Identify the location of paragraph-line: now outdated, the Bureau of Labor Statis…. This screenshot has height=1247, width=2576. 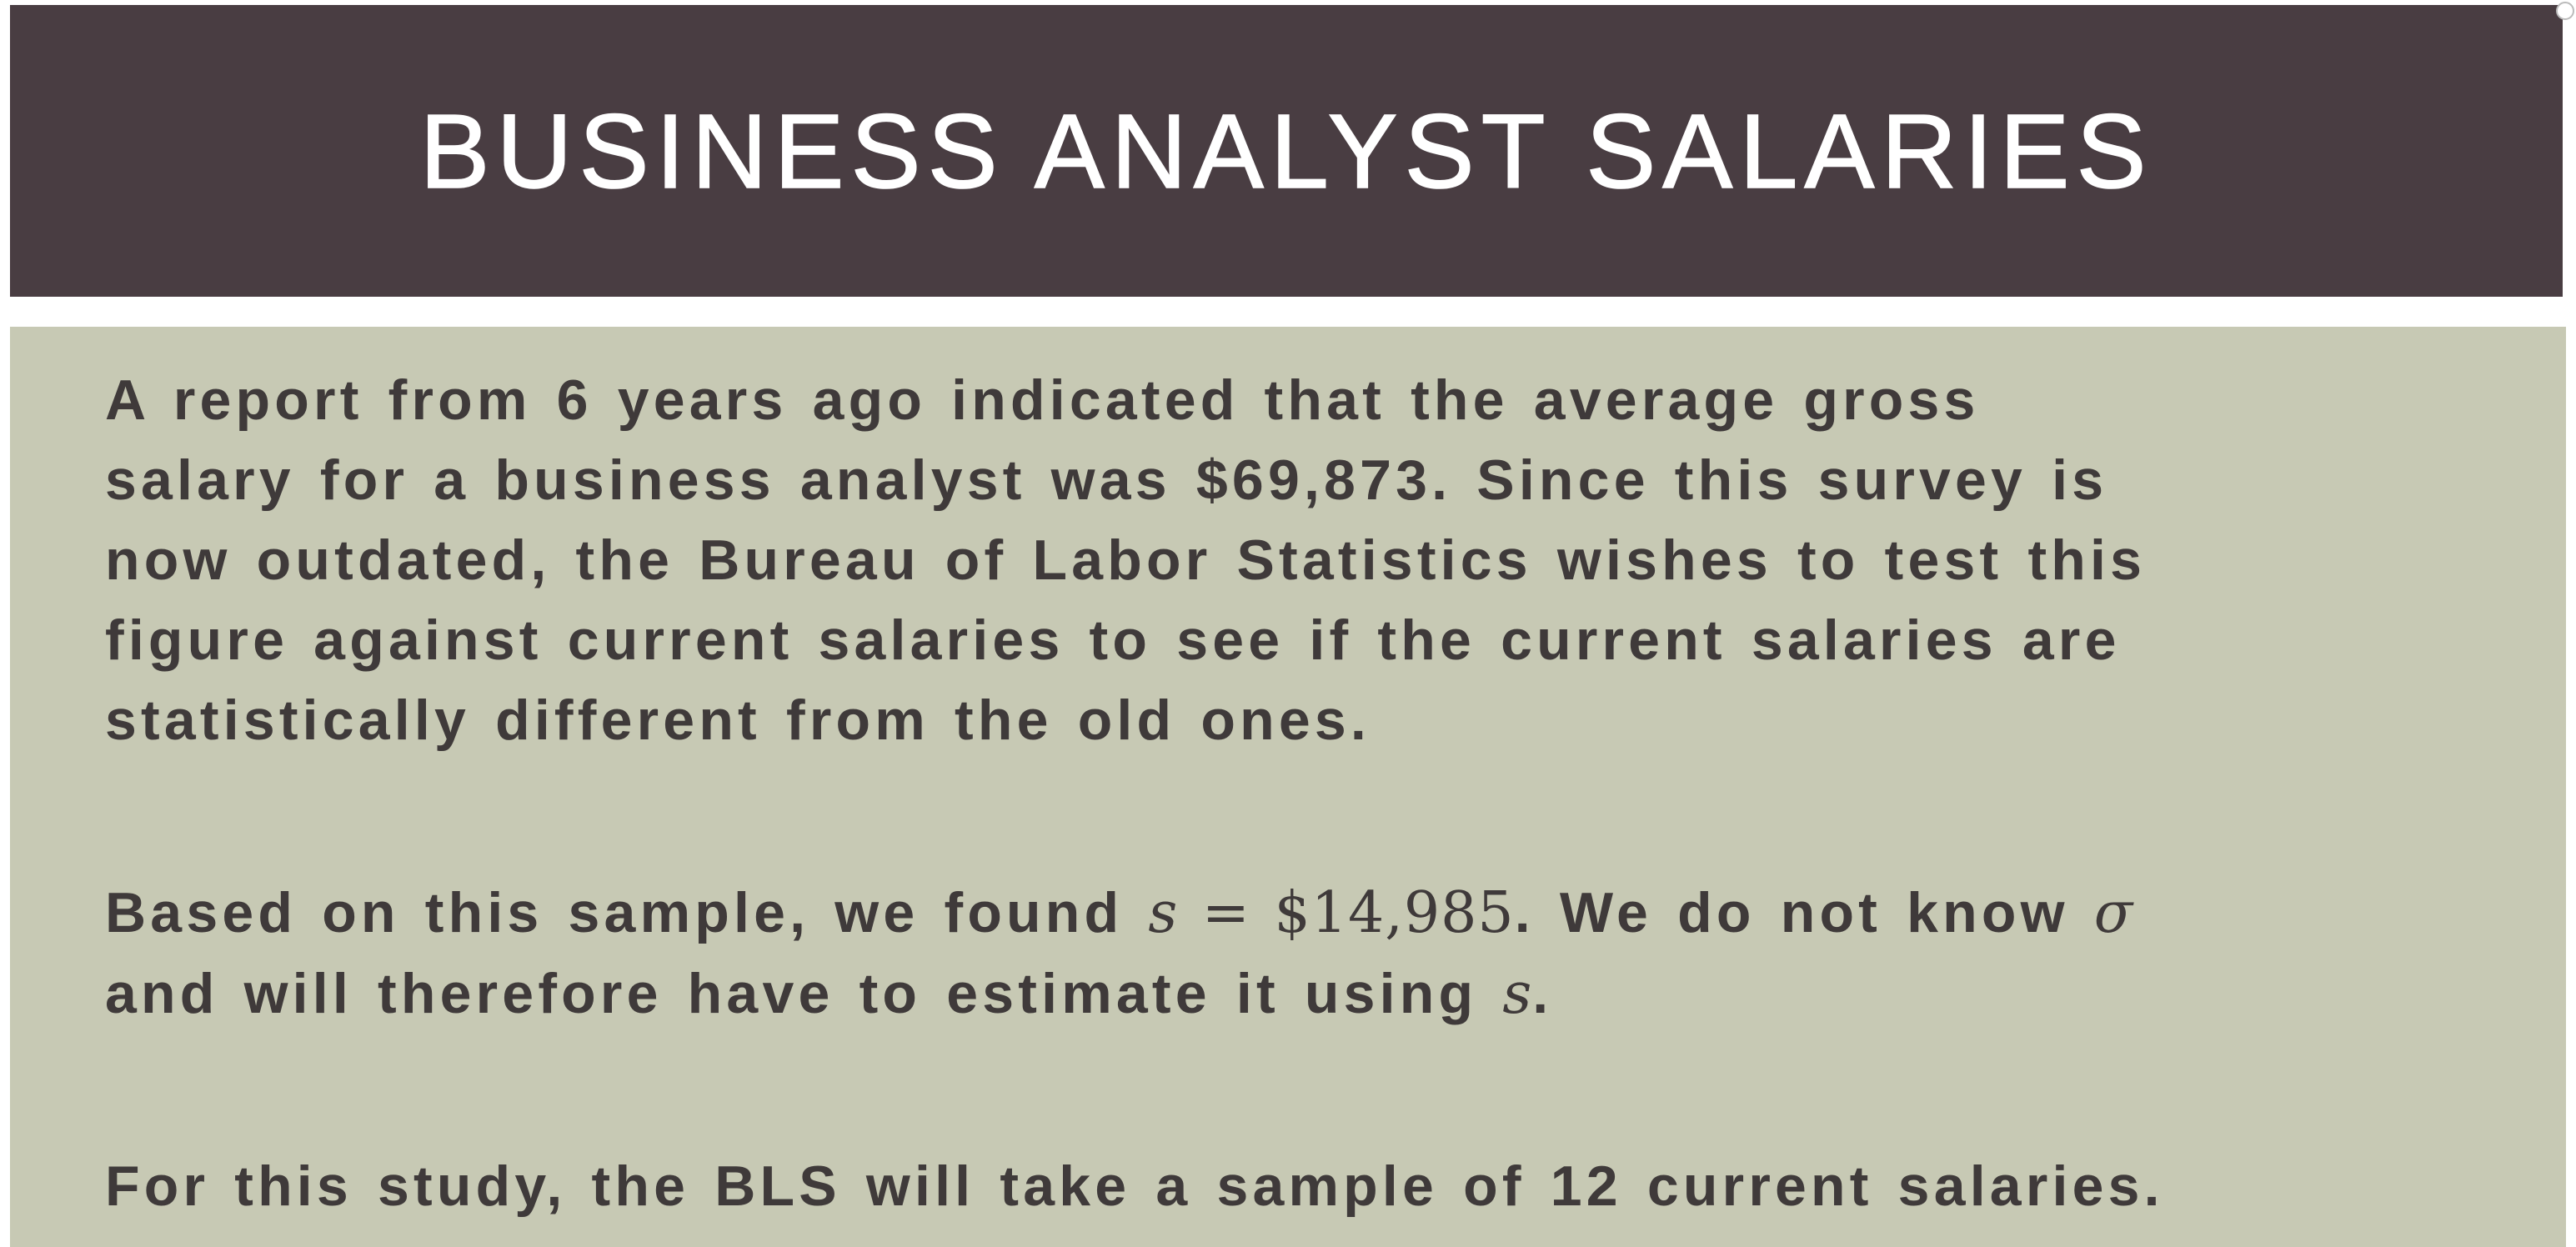
(1126, 560).